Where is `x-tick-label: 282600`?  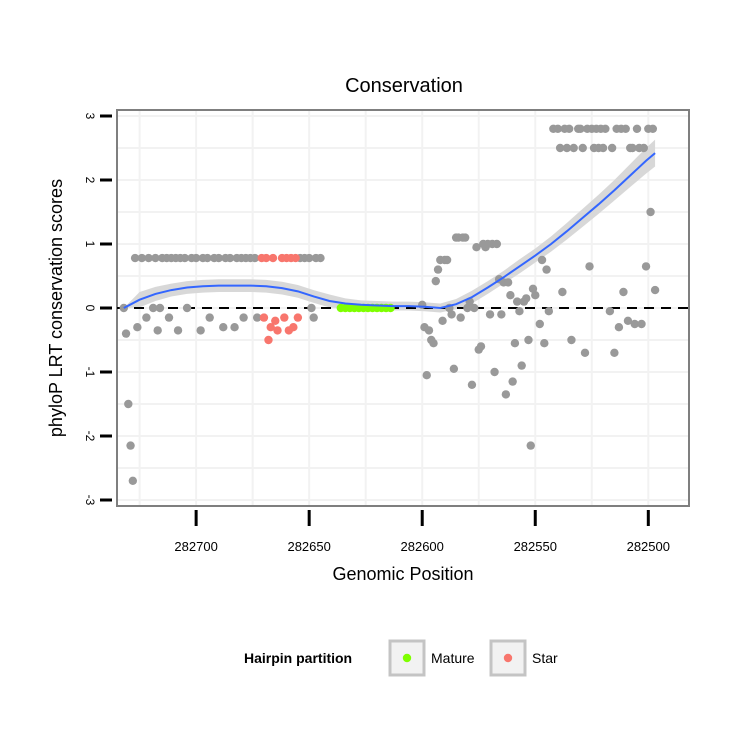 x-tick-label: 282600 is located at coordinates (422, 546).